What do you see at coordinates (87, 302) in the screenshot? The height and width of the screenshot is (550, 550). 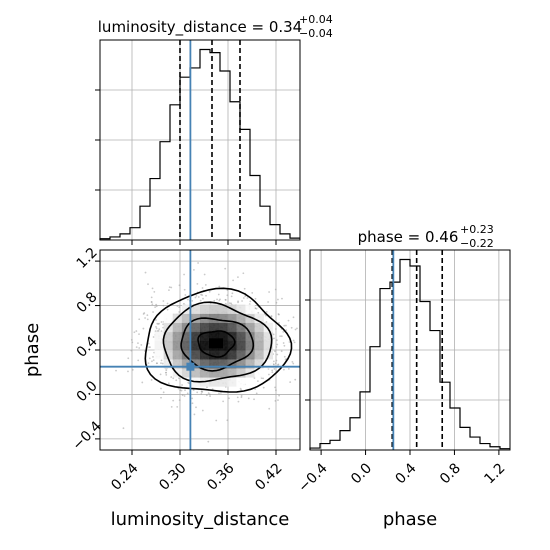 I see `y-tick-label: 0.8` at bounding box center [87, 302].